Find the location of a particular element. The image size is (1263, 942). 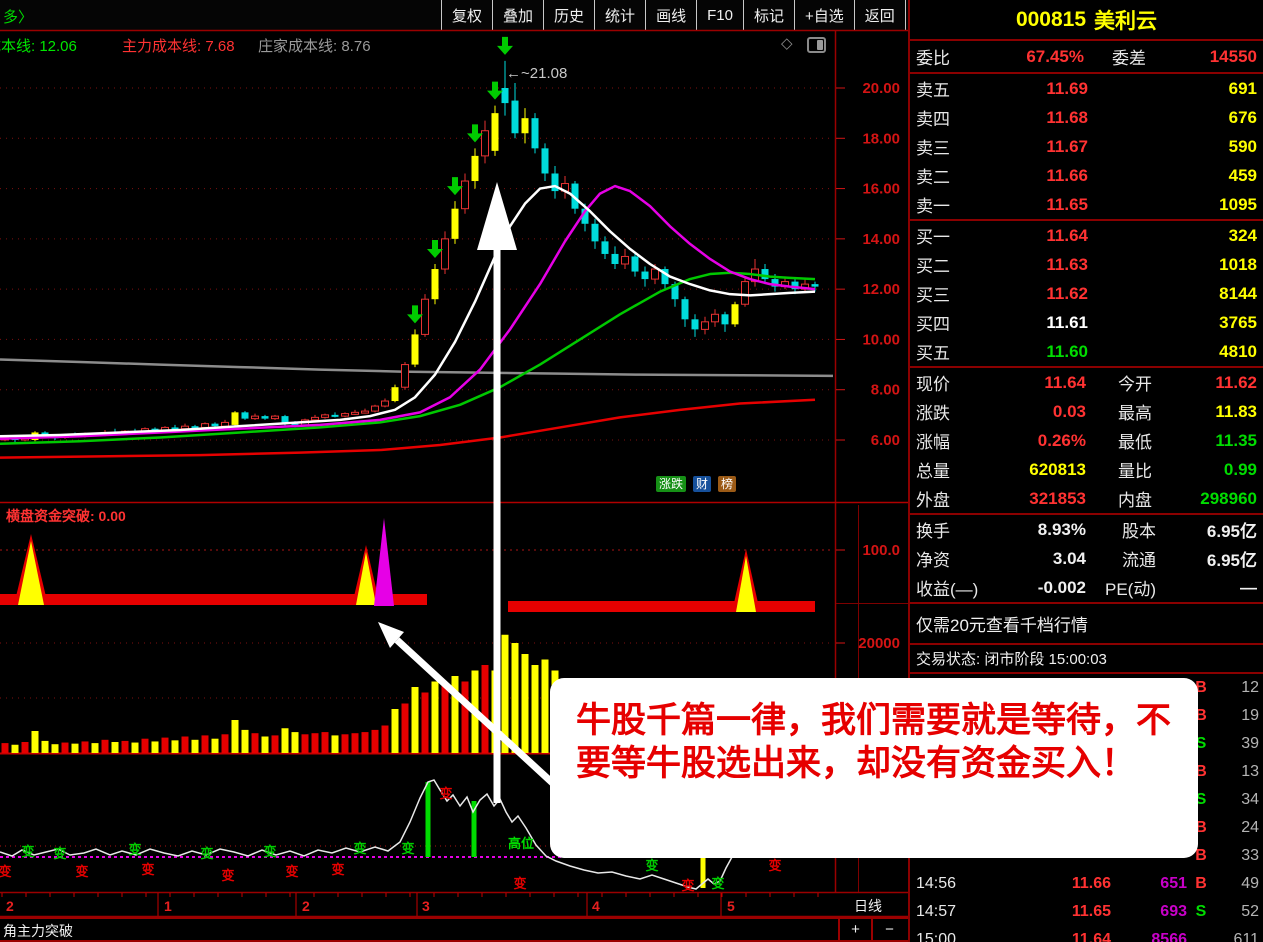

transaction-row: B 24 is located at coordinates (1086, 828).